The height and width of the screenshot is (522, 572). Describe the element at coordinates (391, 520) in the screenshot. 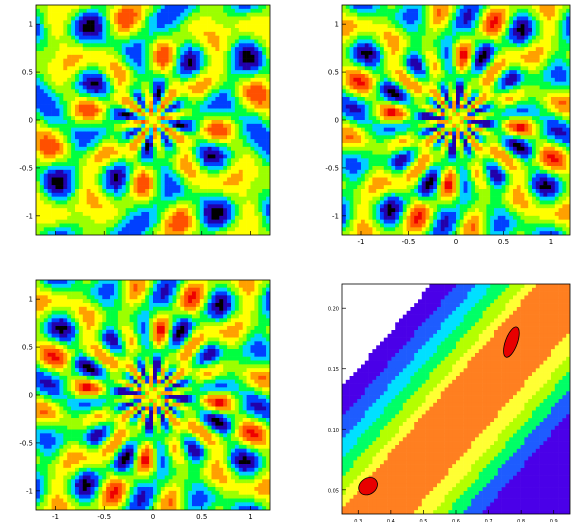

I see `x-tick-label: 0.4` at that location.